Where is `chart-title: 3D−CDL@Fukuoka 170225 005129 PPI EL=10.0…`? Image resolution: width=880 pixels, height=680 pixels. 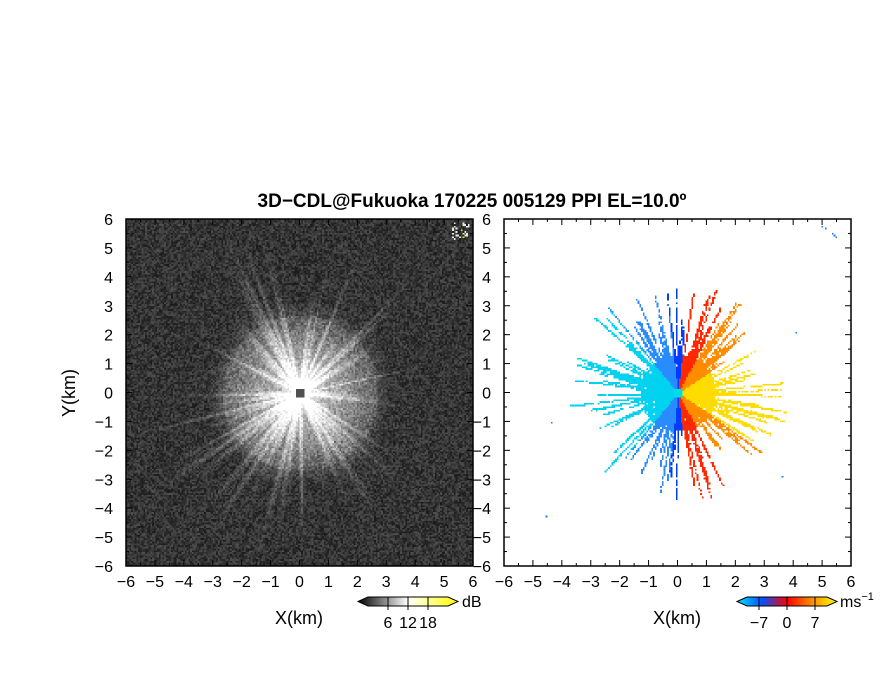
chart-title: 3D−CDL@Fukuoka 170225 005129 PPI EL=10.0… is located at coordinates (472, 201).